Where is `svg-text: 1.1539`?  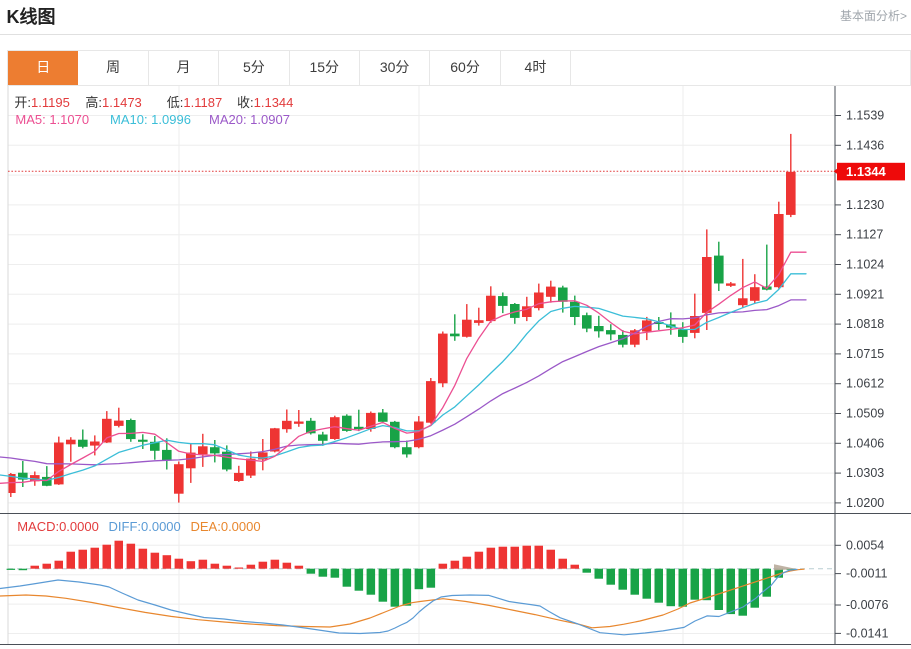
svg-text: 1.1539 is located at coordinates (865, 116).